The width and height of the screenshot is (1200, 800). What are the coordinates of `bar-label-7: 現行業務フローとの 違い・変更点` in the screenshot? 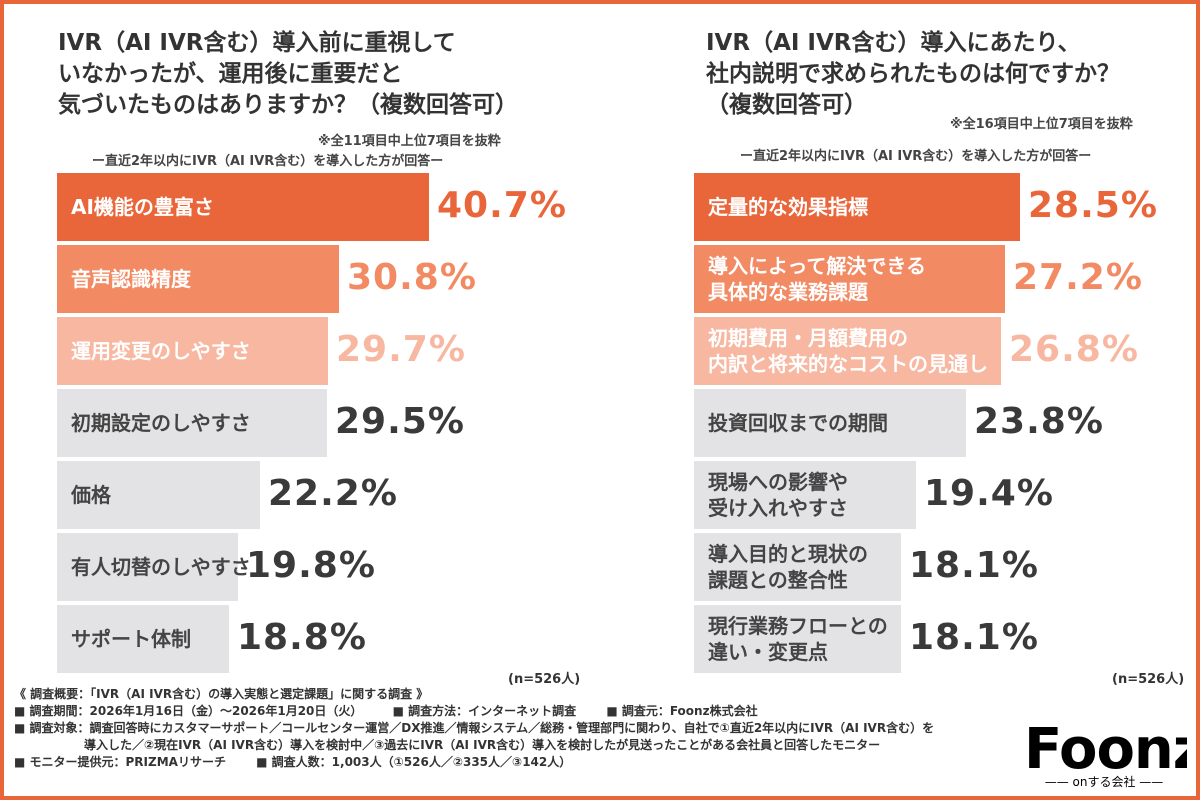 It's located at (798, 639).